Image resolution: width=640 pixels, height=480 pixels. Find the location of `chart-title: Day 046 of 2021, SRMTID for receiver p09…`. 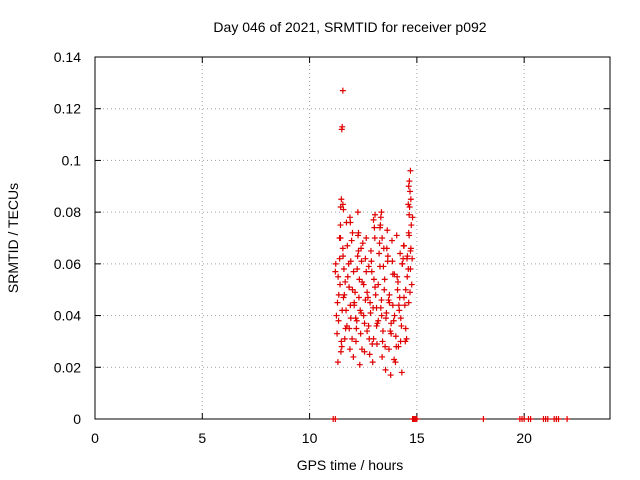

chart-title: Day 046 of 2021, SRMTID for receiver p09… is located at coordinates (349, 27).